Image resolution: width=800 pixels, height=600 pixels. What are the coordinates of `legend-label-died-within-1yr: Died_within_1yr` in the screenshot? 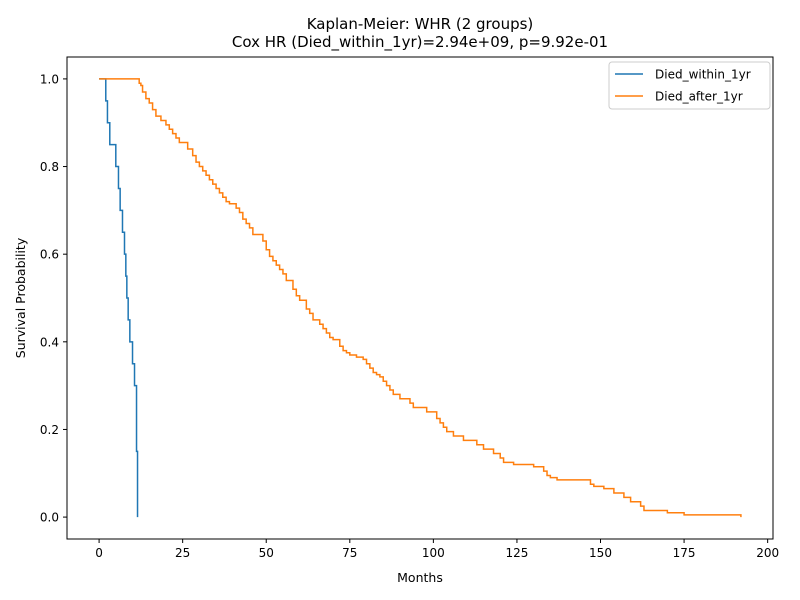 It's located at (703, 75).